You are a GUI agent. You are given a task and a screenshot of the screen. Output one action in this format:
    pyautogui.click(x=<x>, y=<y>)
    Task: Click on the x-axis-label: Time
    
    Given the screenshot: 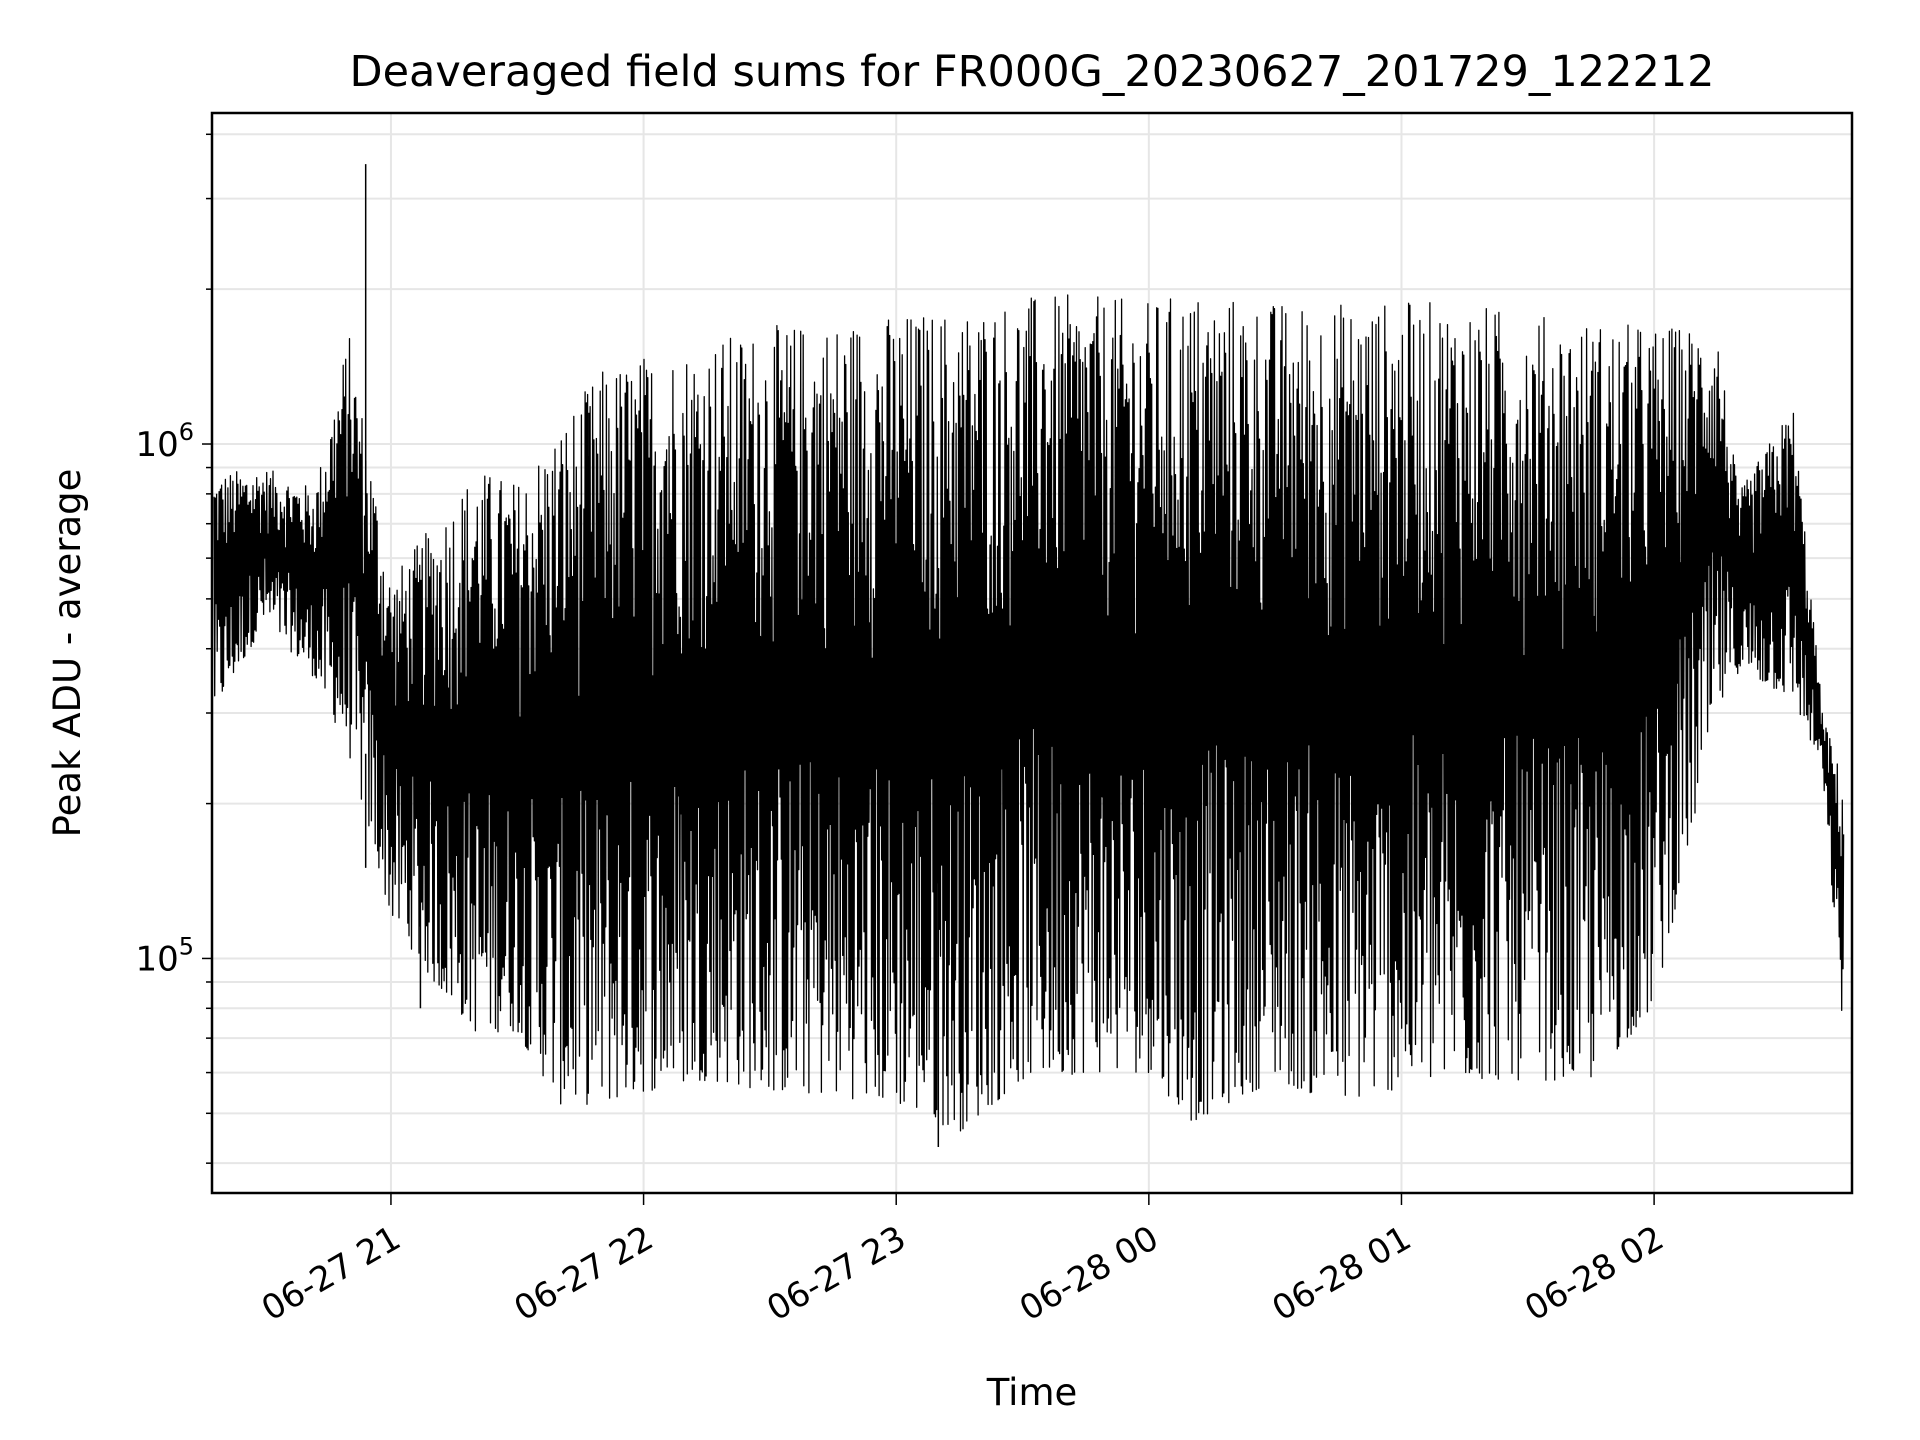 What is the action you would take?
    pyautogui.click(x=1032, y=1392)
    